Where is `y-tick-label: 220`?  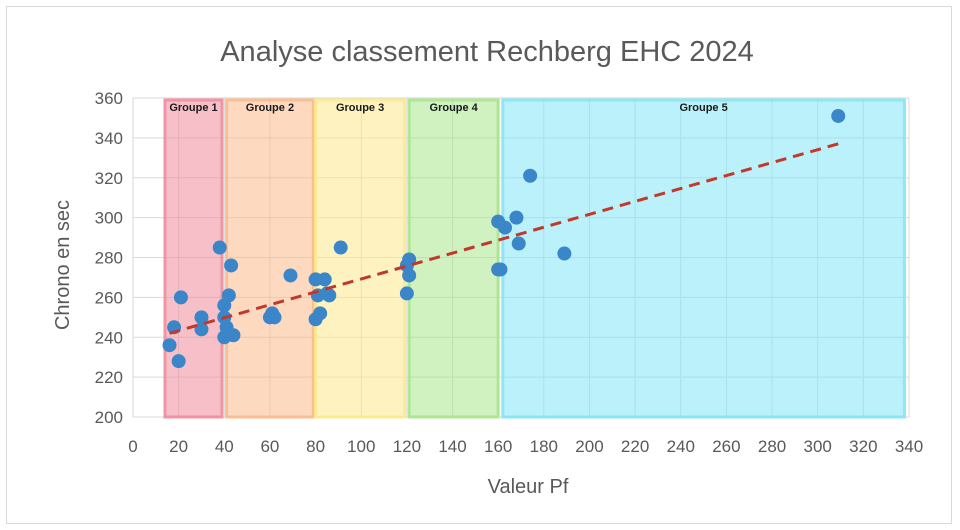
y-tick-label: 220 is located at coordinates (109, 377).